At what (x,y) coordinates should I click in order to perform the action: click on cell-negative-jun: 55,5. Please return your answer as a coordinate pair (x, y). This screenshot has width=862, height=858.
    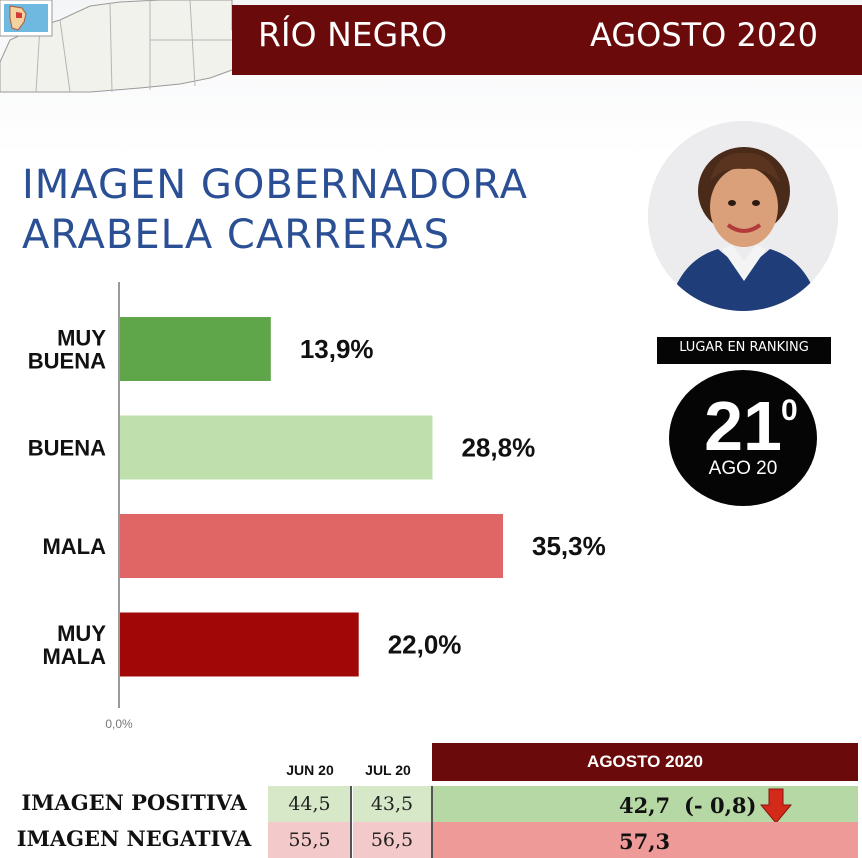
    Looking at the image, I should click on (309, 840).